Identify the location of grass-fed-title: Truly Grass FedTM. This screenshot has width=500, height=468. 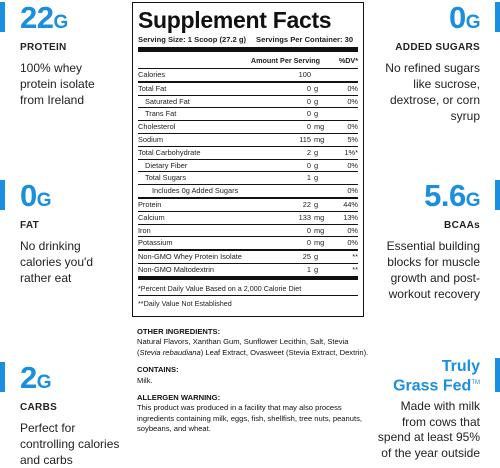
(436, 376).